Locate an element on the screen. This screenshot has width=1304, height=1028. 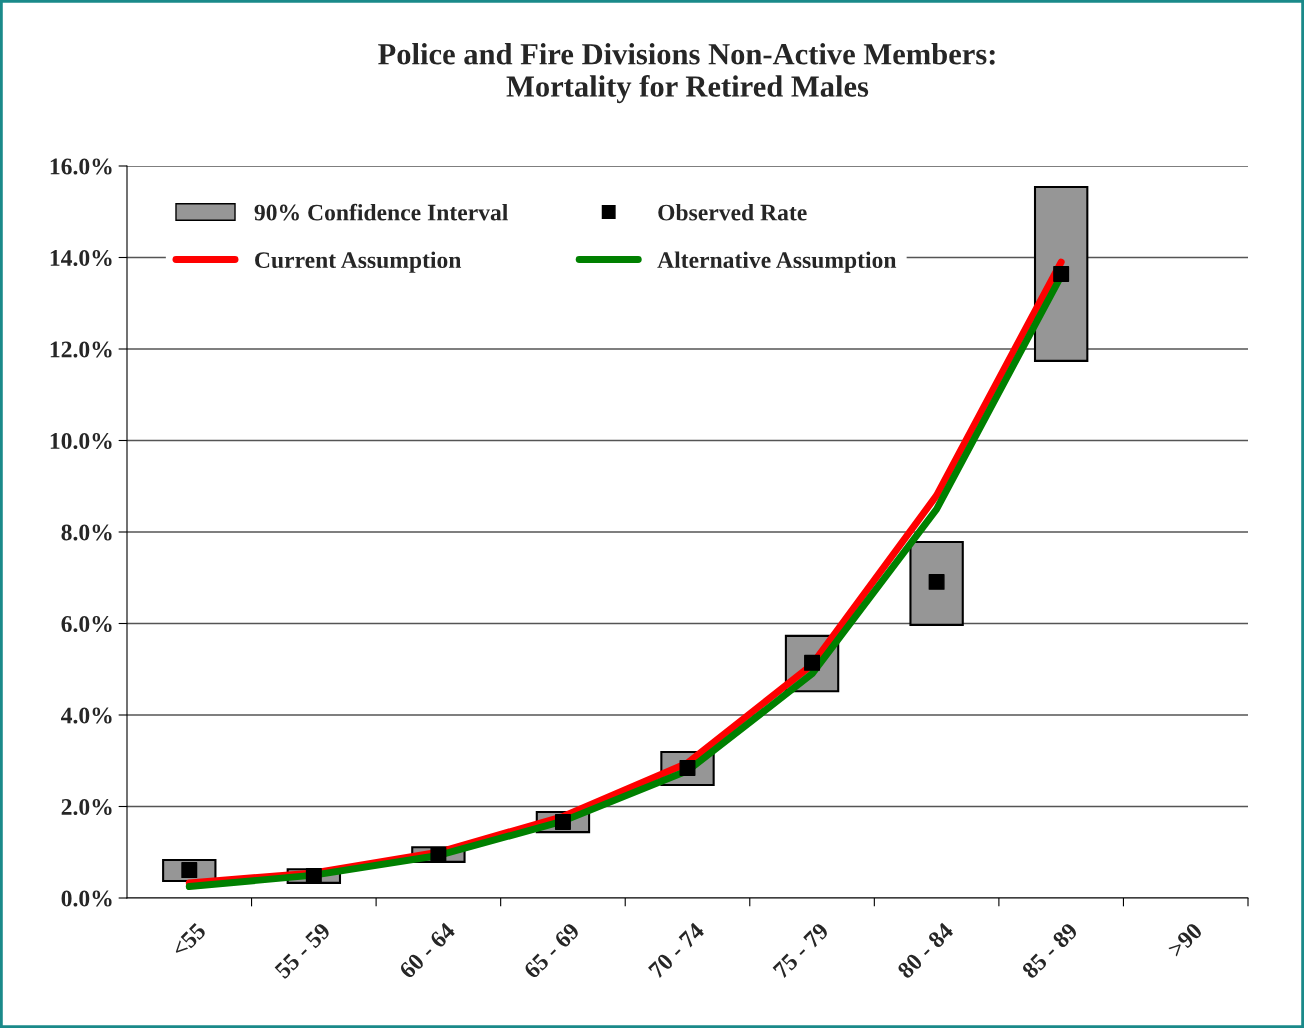
x-tick-label: 80 - 84 is located at coordinates (925, 950).